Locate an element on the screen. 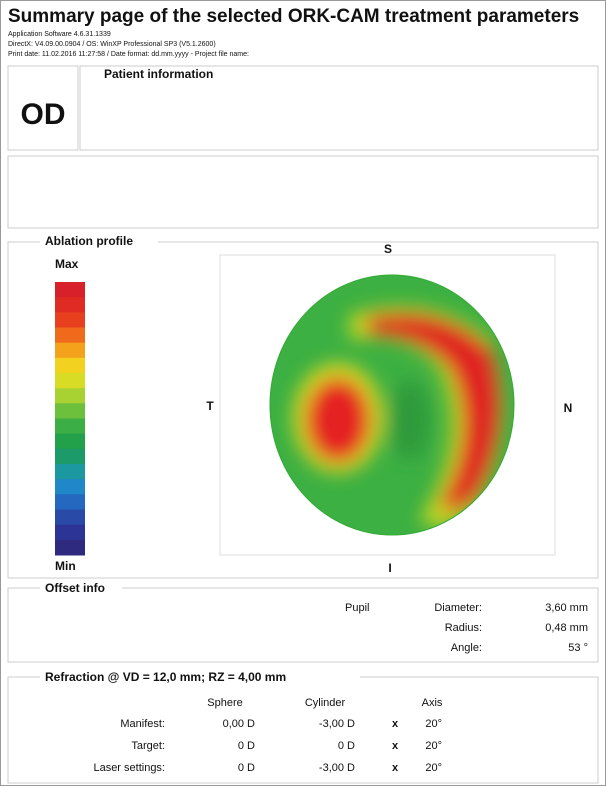  sphere: 0,00 D is located at coordinates (239, 724).